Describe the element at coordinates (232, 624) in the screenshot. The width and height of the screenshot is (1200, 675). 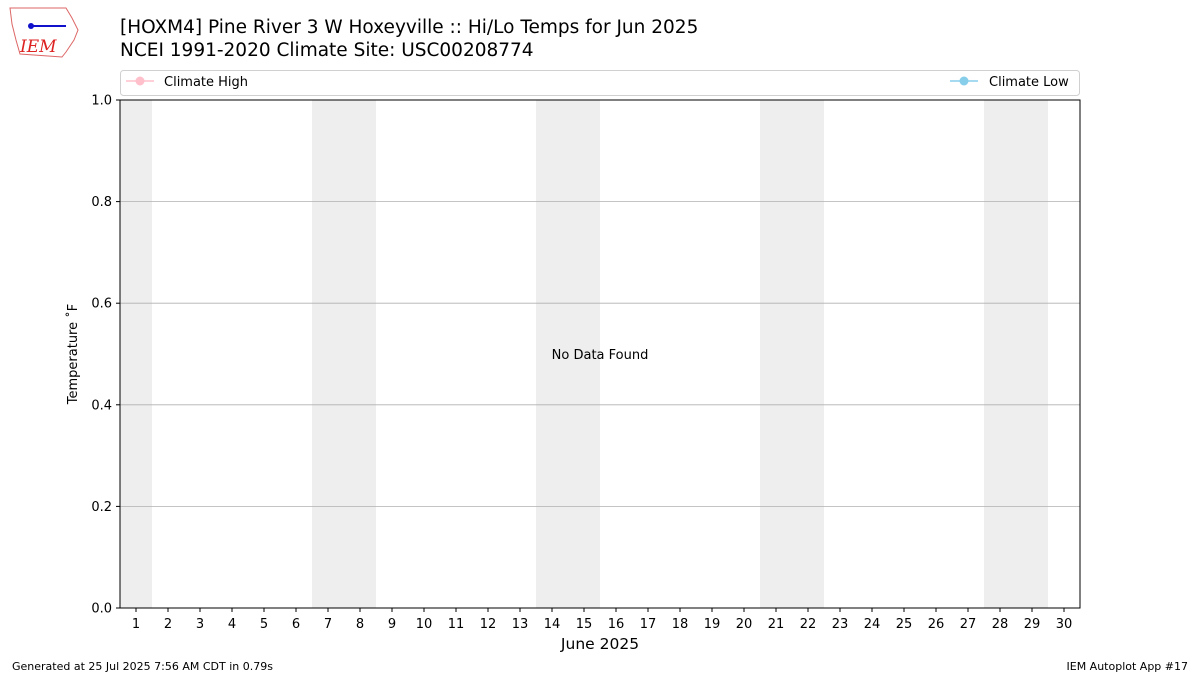
I see `x-tick-label: 4` at that location.